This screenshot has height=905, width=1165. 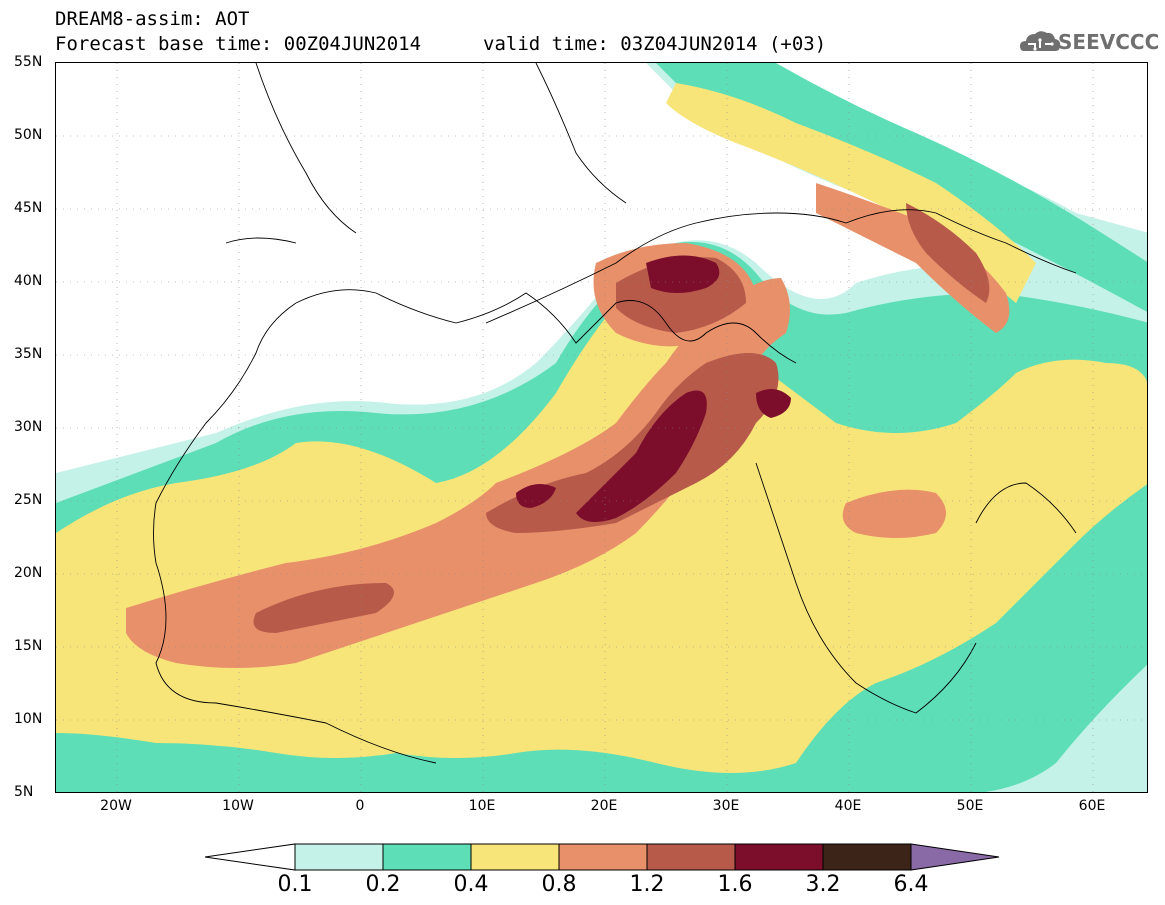 I want to click on colorbar-label: 1.6, so click(x=735, y=884).